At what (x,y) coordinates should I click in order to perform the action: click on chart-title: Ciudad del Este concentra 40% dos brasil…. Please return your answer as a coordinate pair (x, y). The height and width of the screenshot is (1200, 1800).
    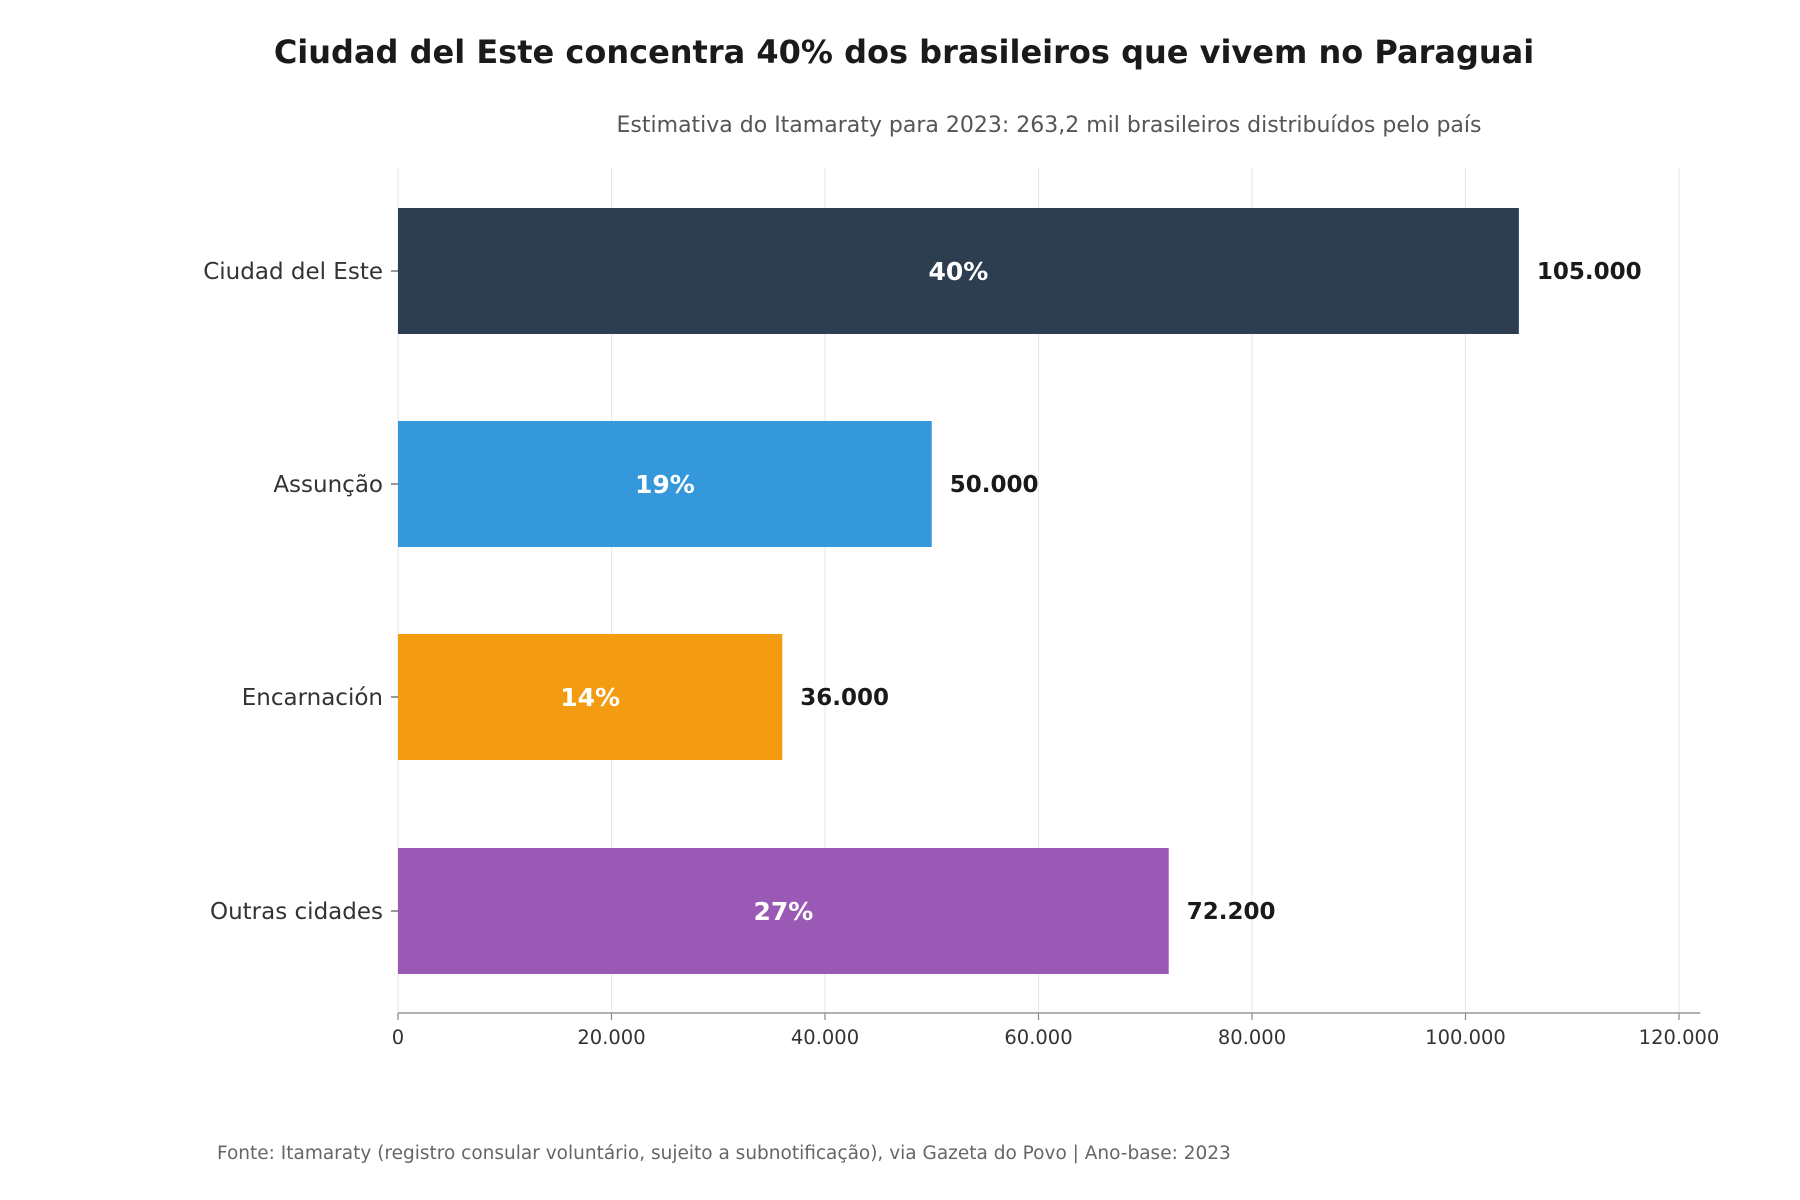
    Looking at the image, I should click on (904, 52).